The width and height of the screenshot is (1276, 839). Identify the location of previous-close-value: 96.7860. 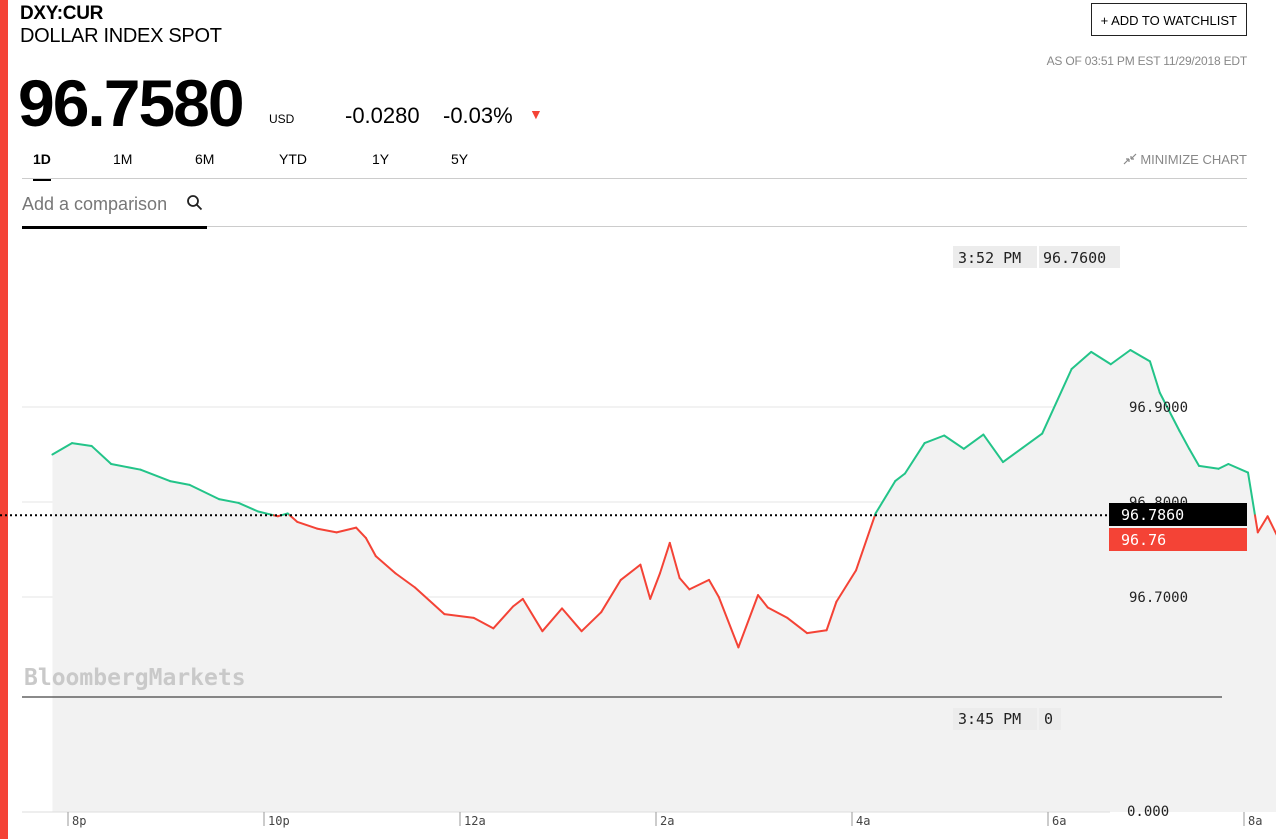
(1152, 515).